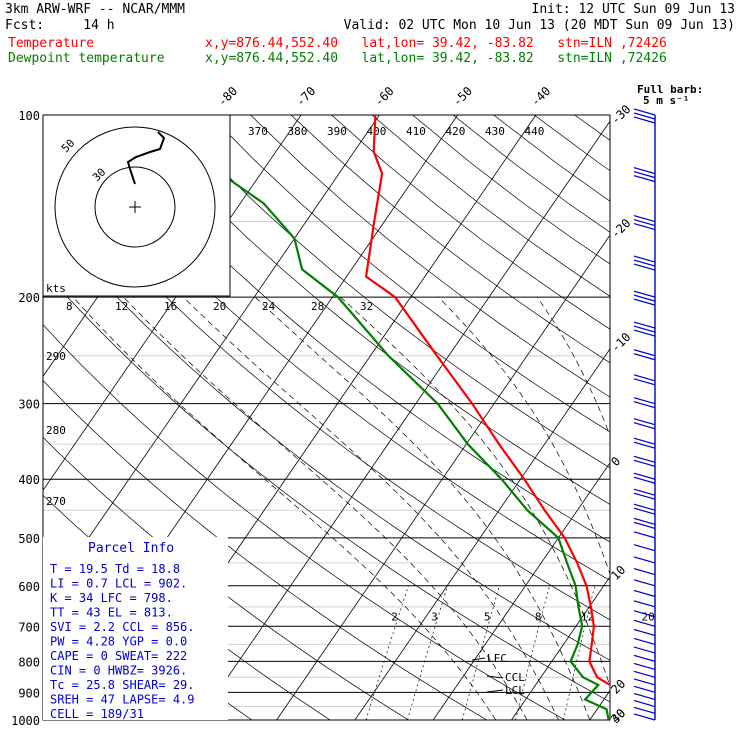 This screenshot has height=740, width=740. What do you see at coordinates (456, 131) in the screenshot?
I see `theta-label: 420` at bounding box center [456, 131].